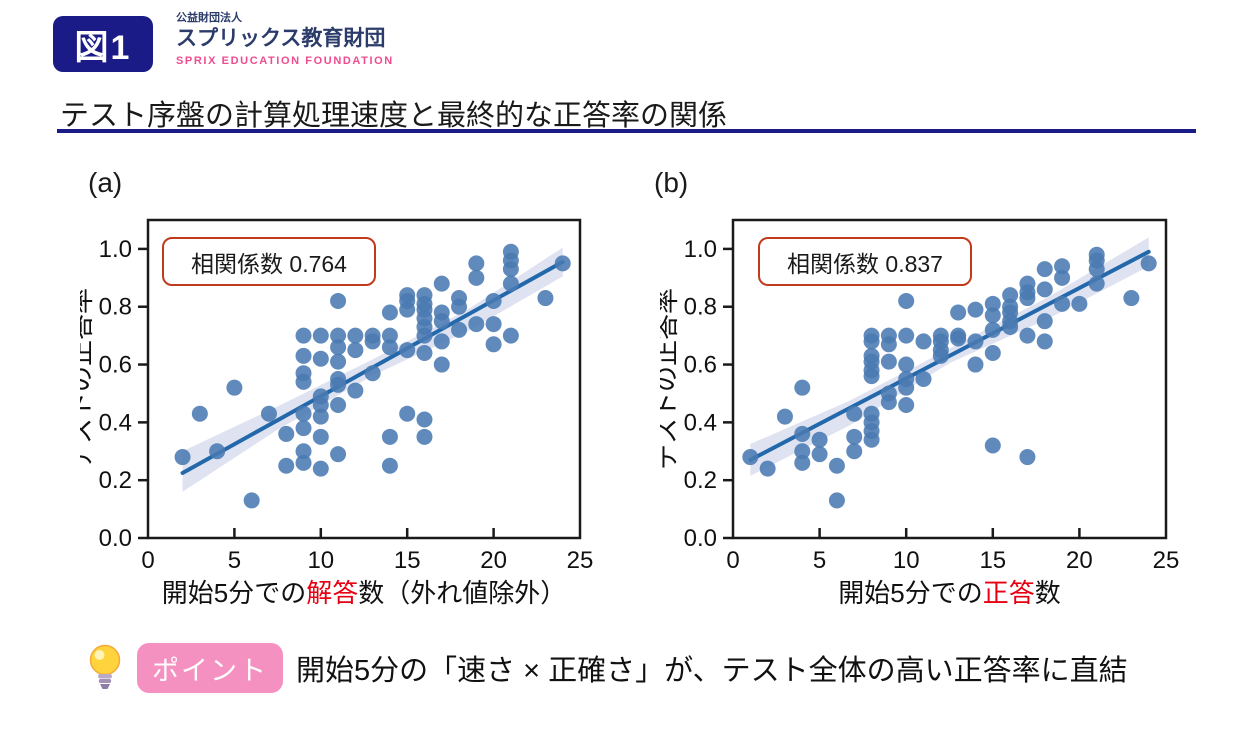 The width and height of the screenshot is (1253, 736). Describe the element at coordinates (281, 38) in the screenshot. I see `foundation-name: スプリックス教育財団` at that location.